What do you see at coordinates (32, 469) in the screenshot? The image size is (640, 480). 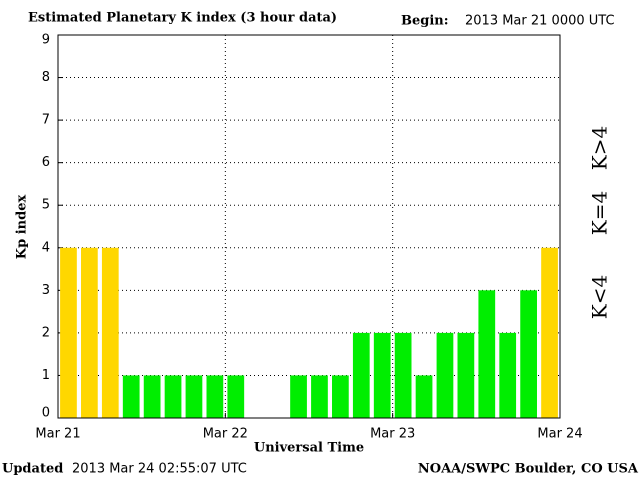 I see `updated-label: Updated` at bounding box center [32, 469].